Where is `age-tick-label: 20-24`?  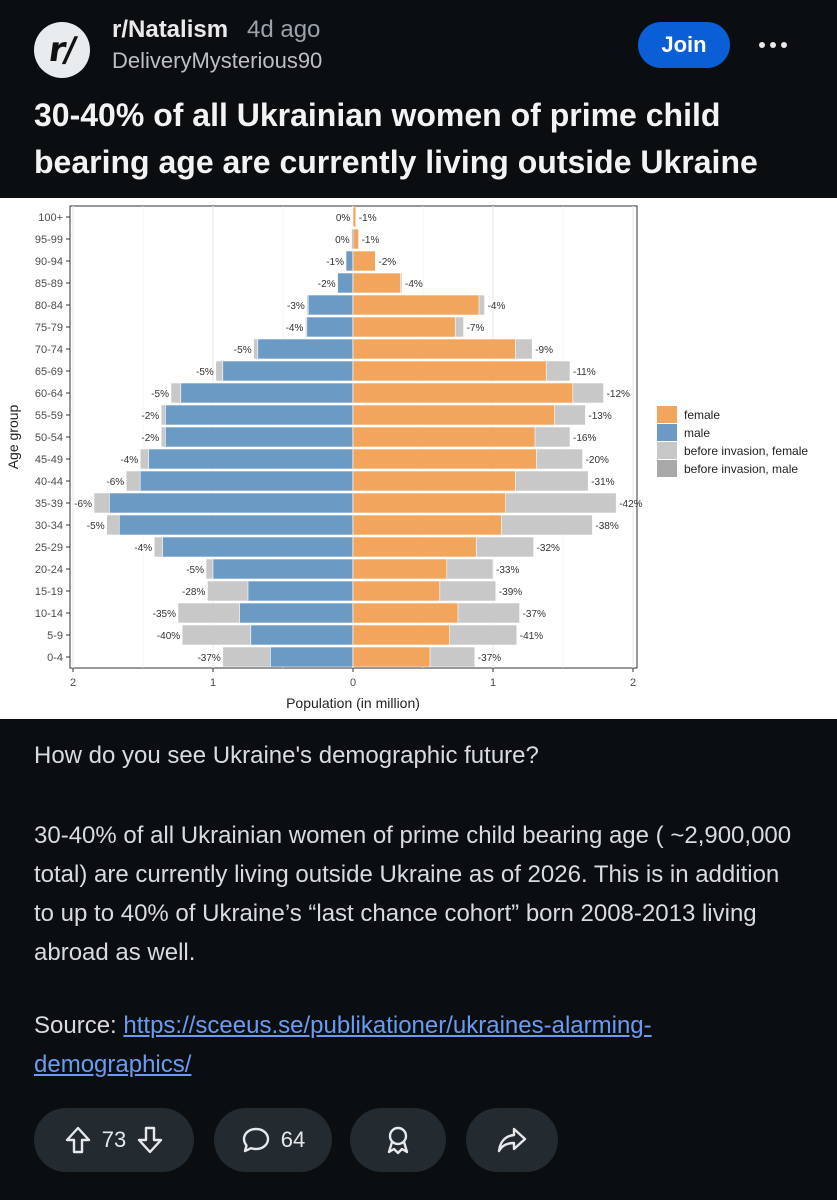 age-tick-label: 20-24 is located at coordinates (49, 570).